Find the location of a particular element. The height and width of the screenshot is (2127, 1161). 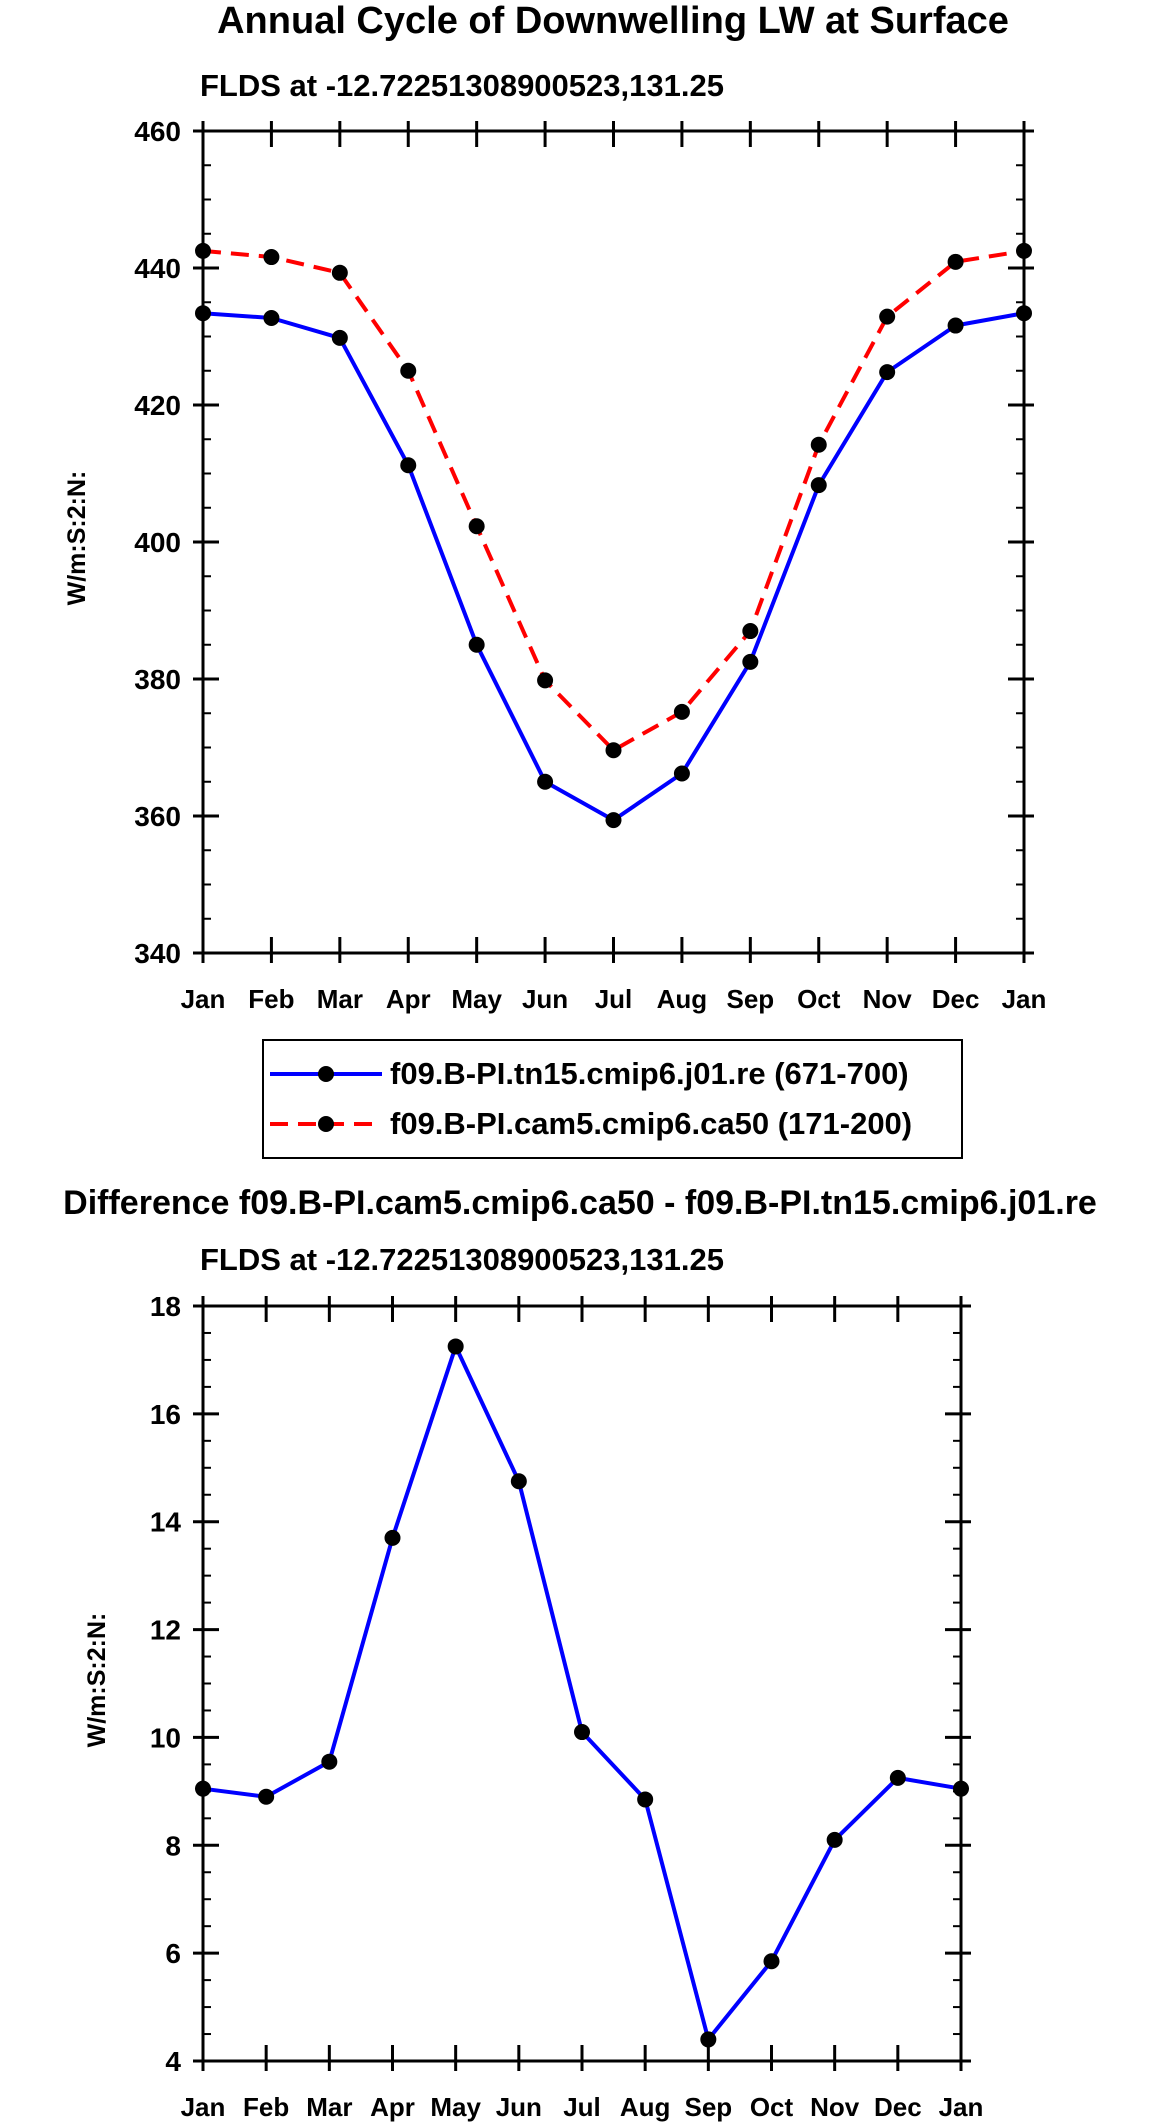

chart1-xtick-label: Dec is located at coordinates (956, 999).